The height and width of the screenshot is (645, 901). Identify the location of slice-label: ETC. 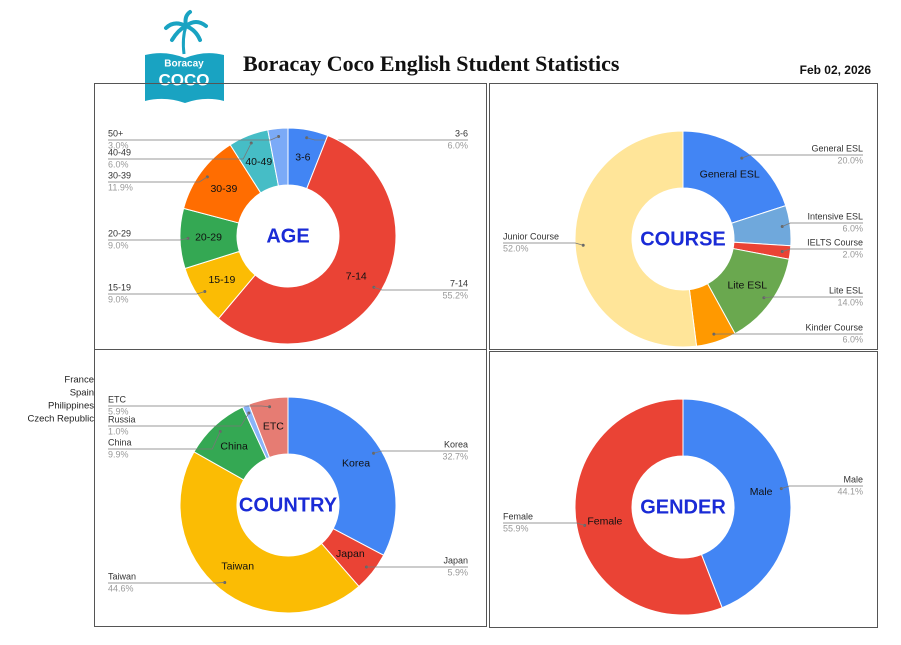
(273, 427).